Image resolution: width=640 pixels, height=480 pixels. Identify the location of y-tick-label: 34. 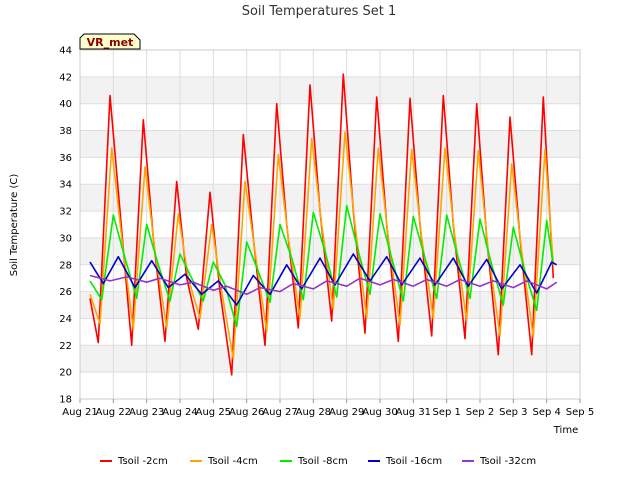
(65, 185).